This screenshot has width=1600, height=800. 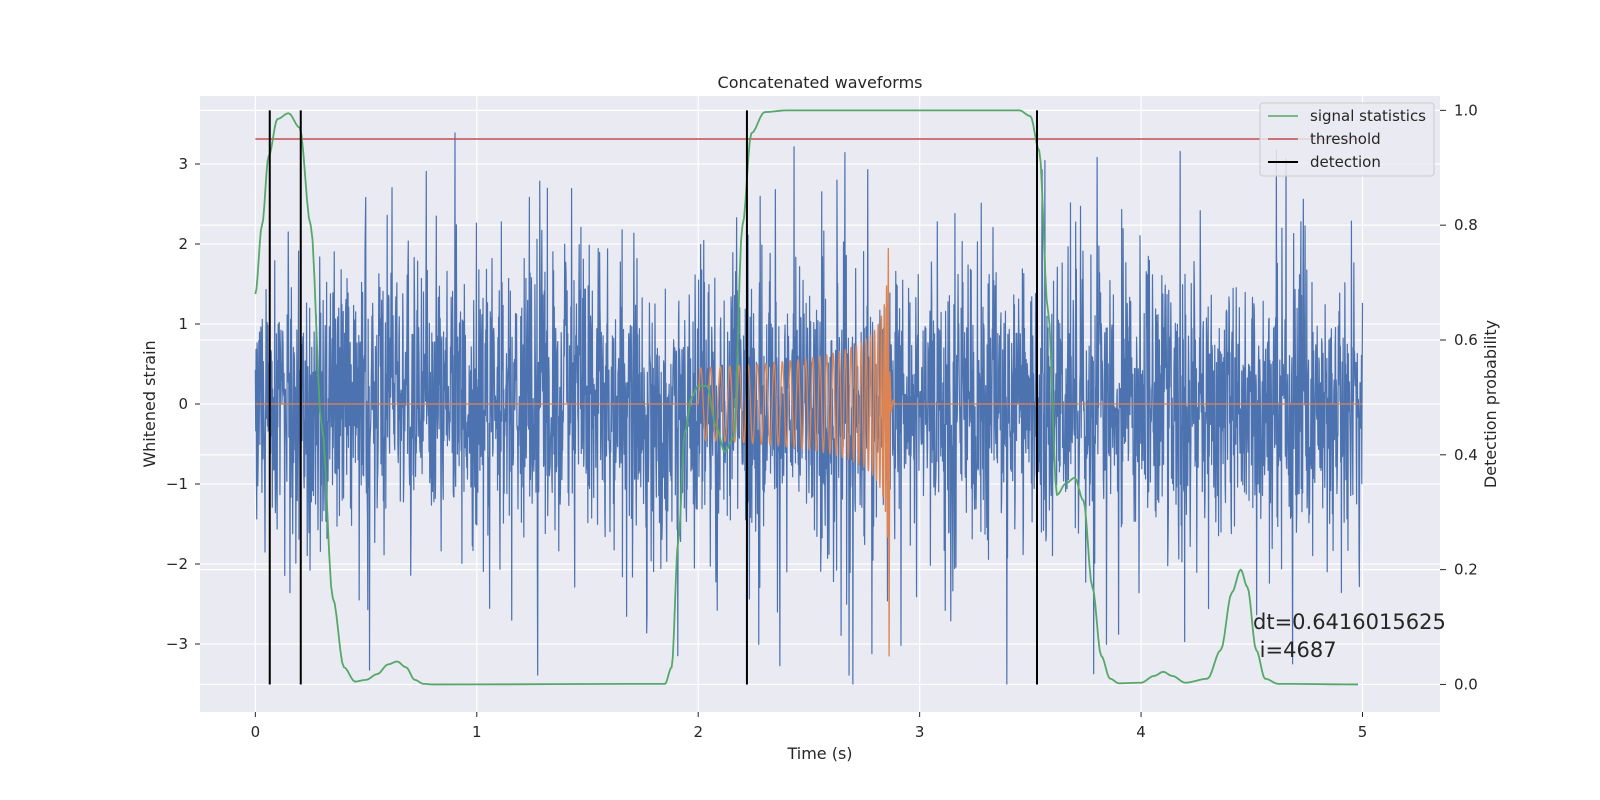 I want to click on y2-tick-label: 0.2, so click(x=1466, y=570).